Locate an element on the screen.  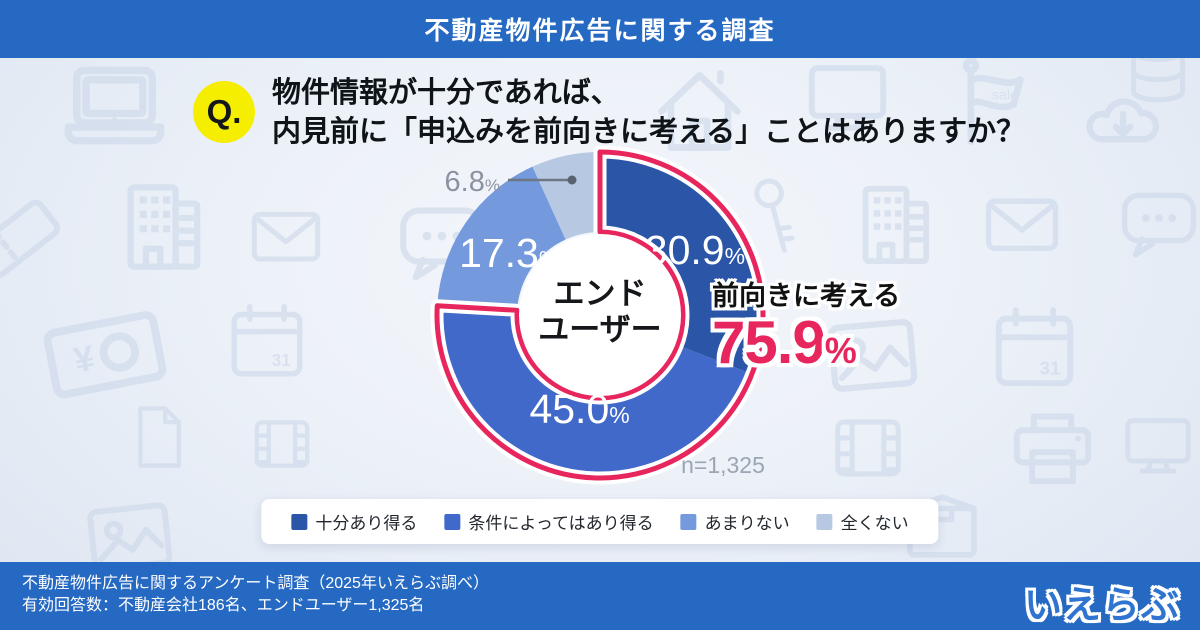
bg-document-icon is located at coordinates (159, 436).